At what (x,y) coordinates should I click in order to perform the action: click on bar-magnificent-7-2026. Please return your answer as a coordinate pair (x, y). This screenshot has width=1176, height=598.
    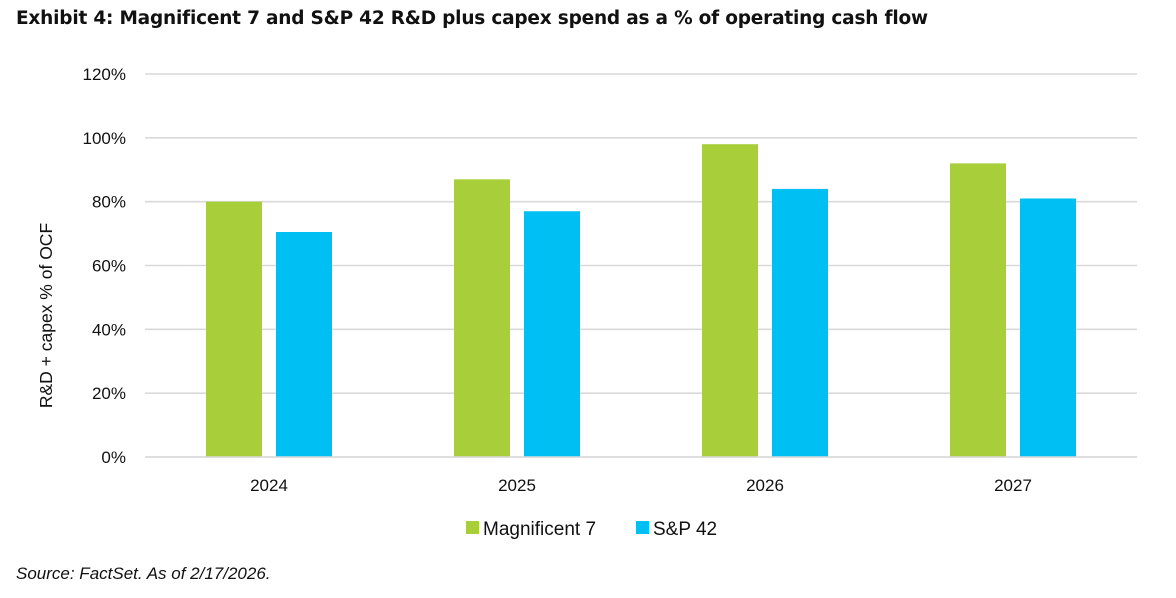
    Looking at the image, I should click on (730, 300).